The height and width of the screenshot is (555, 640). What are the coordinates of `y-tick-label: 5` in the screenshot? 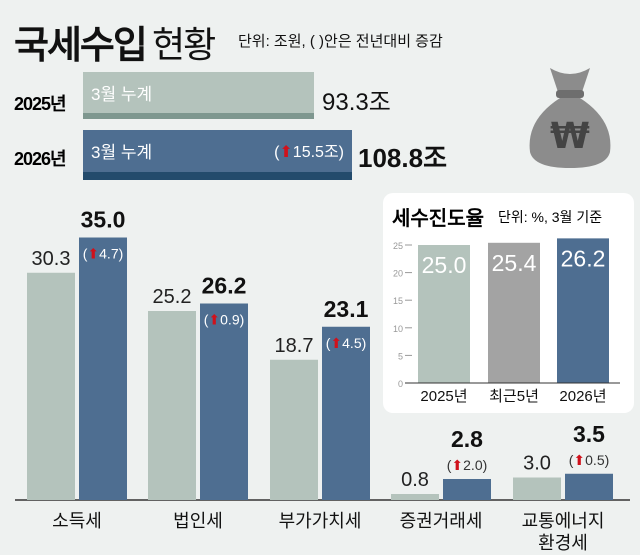 It's located at (400, 356).